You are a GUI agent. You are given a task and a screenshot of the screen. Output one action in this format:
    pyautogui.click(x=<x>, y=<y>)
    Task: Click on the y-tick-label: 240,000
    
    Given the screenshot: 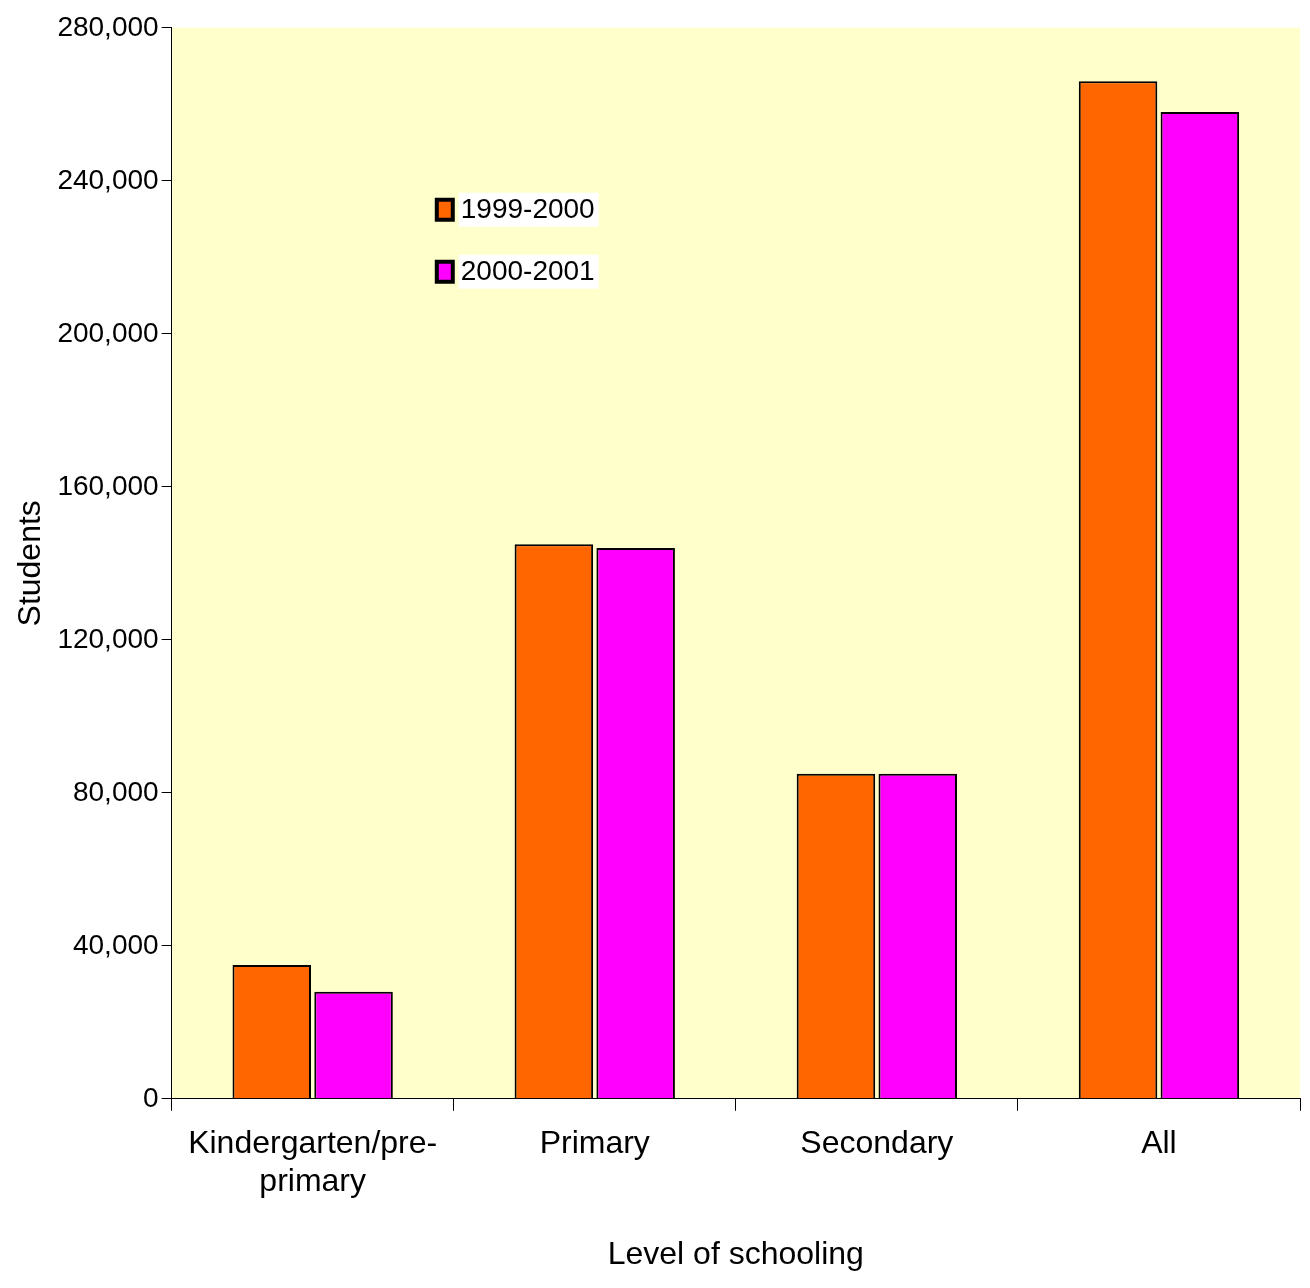 What is the action you would take?
    pyautogui.click(x=108, y=179)
    